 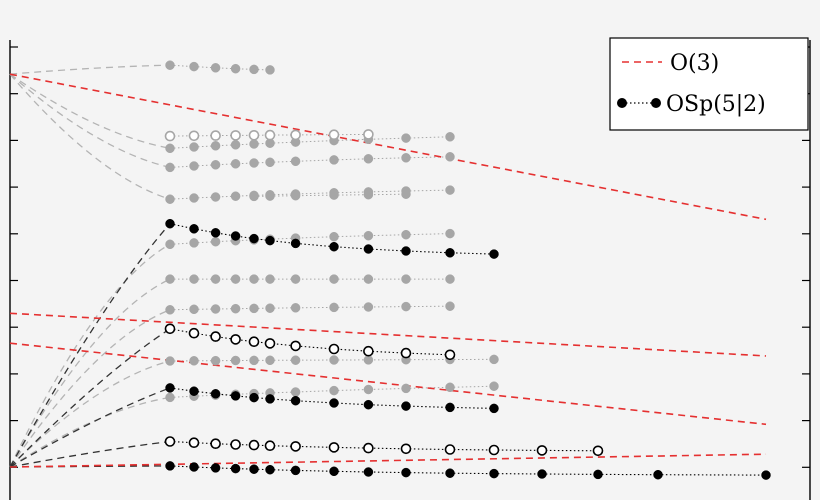 I want to click on legend-o3-label: O(3), so click(x=694, y=63).